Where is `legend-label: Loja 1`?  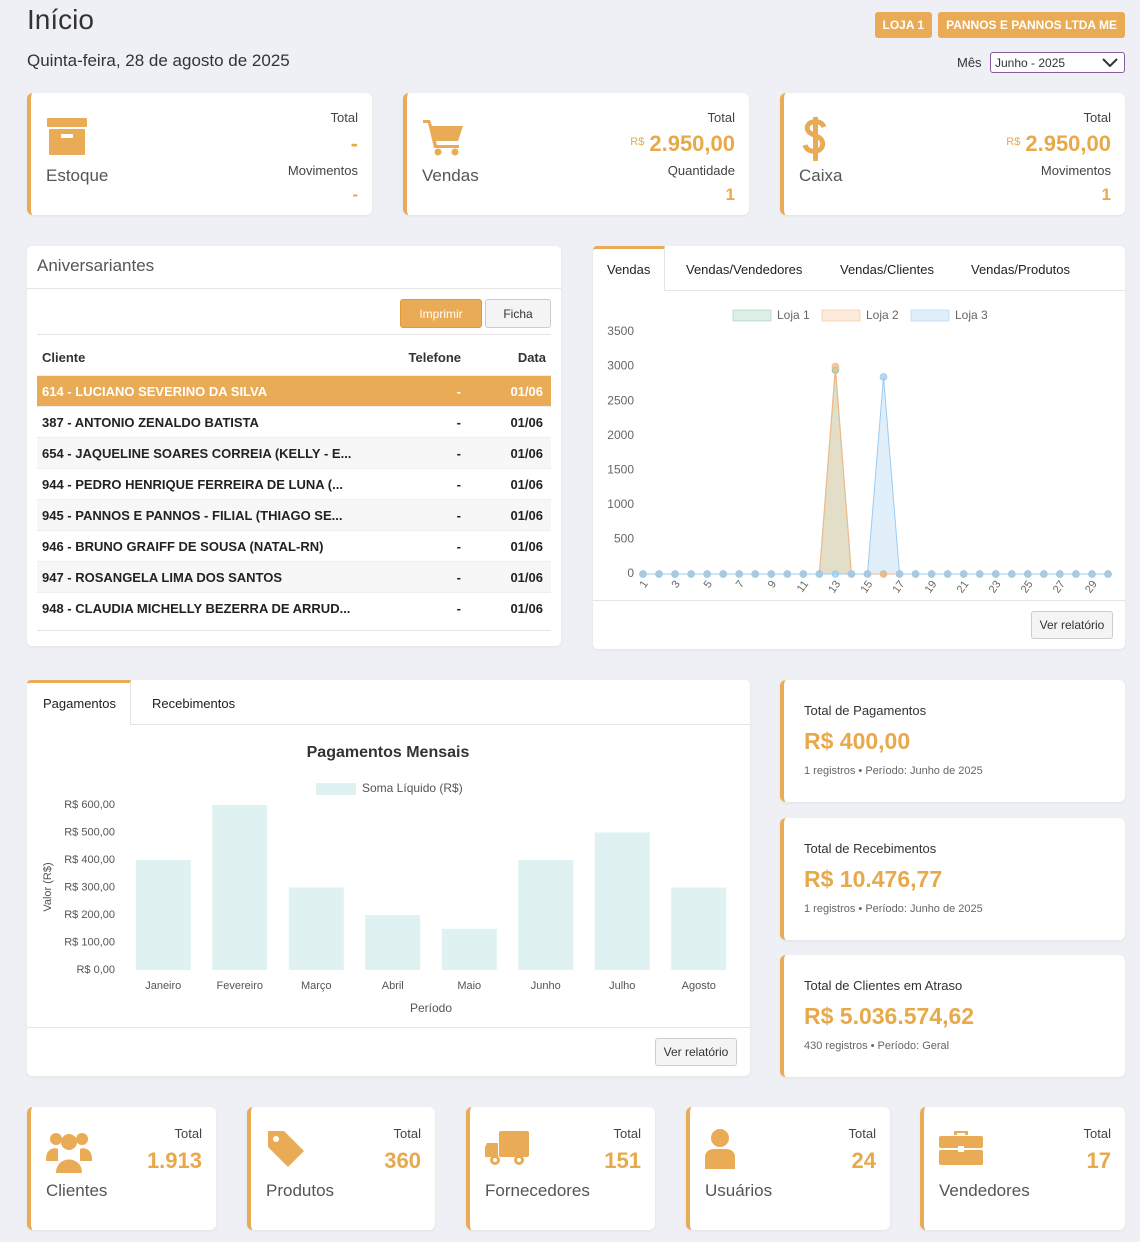 legend-label: Loja 1 is located at coordinates (793, 315).